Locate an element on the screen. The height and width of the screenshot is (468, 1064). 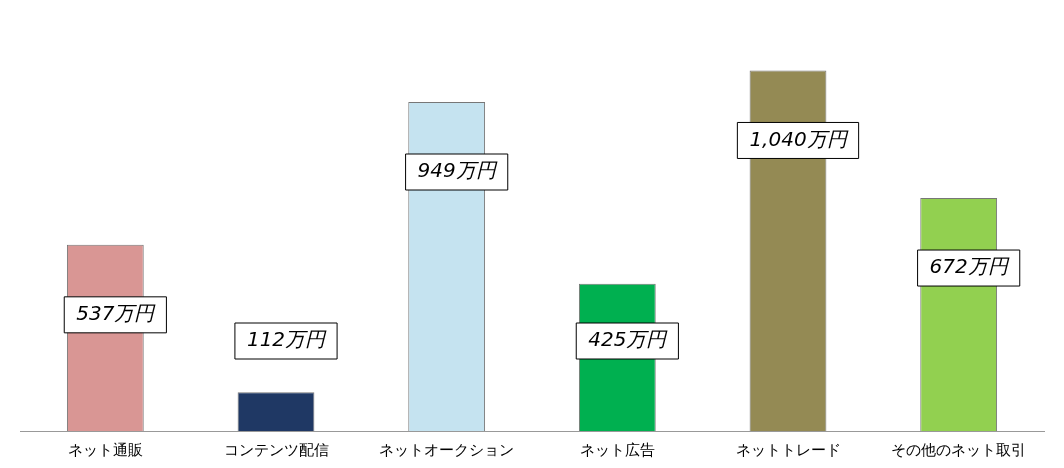
data-label: 1,040万円 is located at coordinates (799, 138).